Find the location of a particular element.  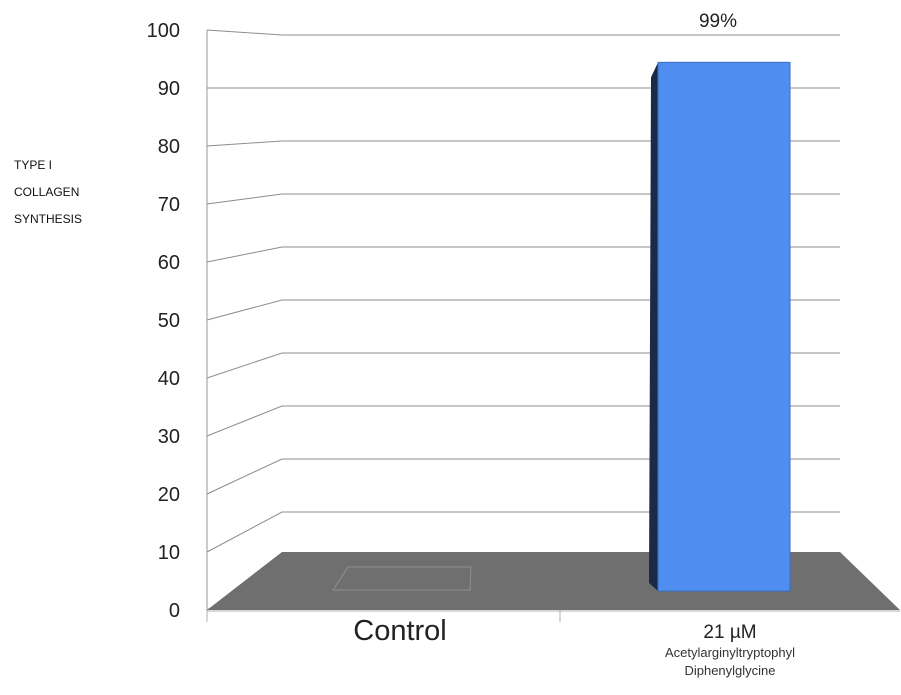

y-tick-label-40: 40 is located at coordinates (169, 379).